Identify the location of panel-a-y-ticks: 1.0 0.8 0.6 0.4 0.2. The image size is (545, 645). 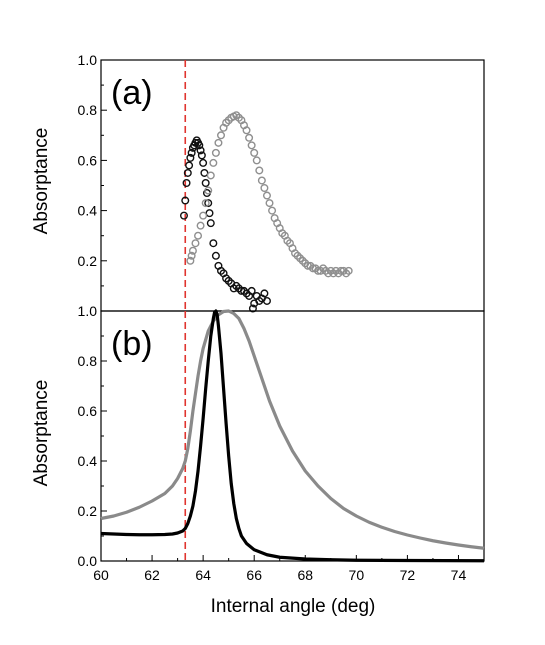
(92, 169).